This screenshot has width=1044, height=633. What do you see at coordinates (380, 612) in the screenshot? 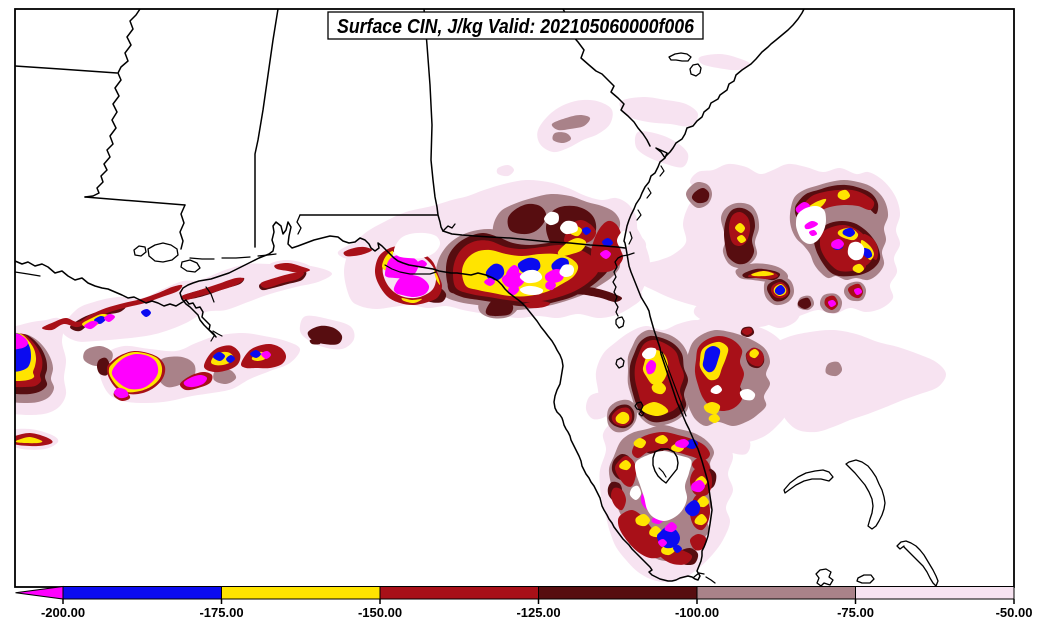
I see `svg-text: -150.00` at bounding box center [380, 612].